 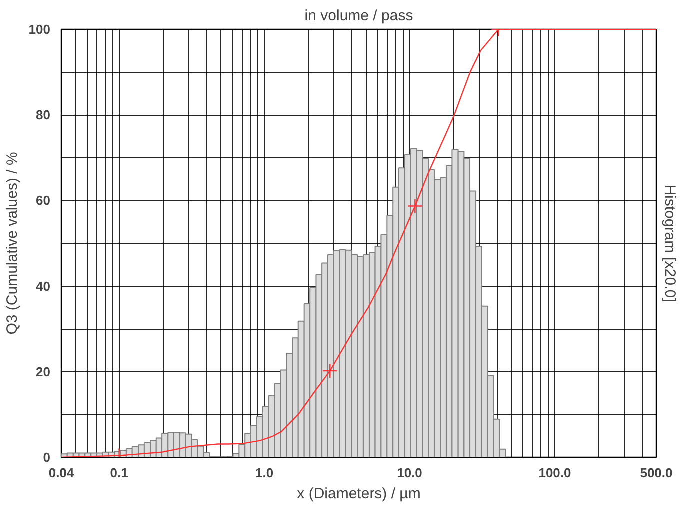 I want to click on x-tick-label: 1.0, so click(x=264, y=473).